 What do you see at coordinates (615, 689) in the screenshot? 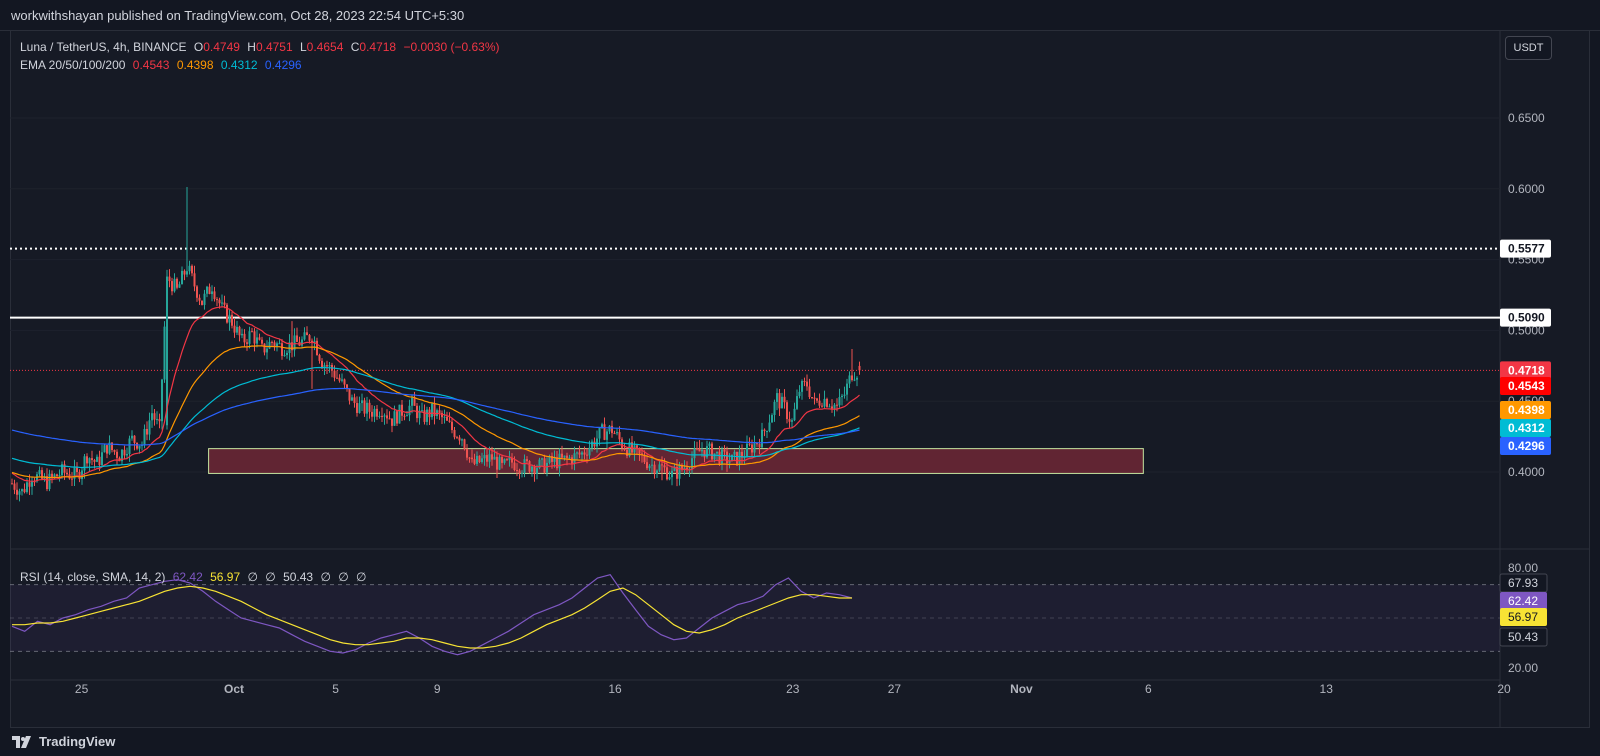
I see `time-tick-label: 16` at bounding box center [615, 689].